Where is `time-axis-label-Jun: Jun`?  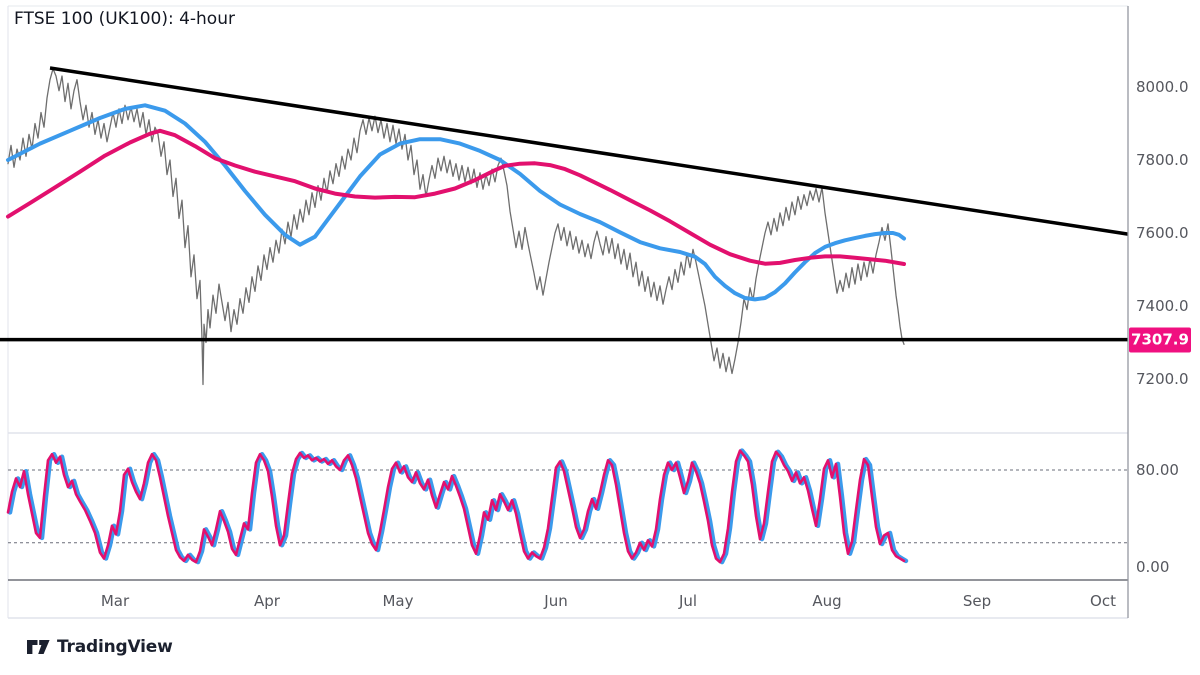
time-axis-label-Jun: Jun is located at coordinates (556, 601).